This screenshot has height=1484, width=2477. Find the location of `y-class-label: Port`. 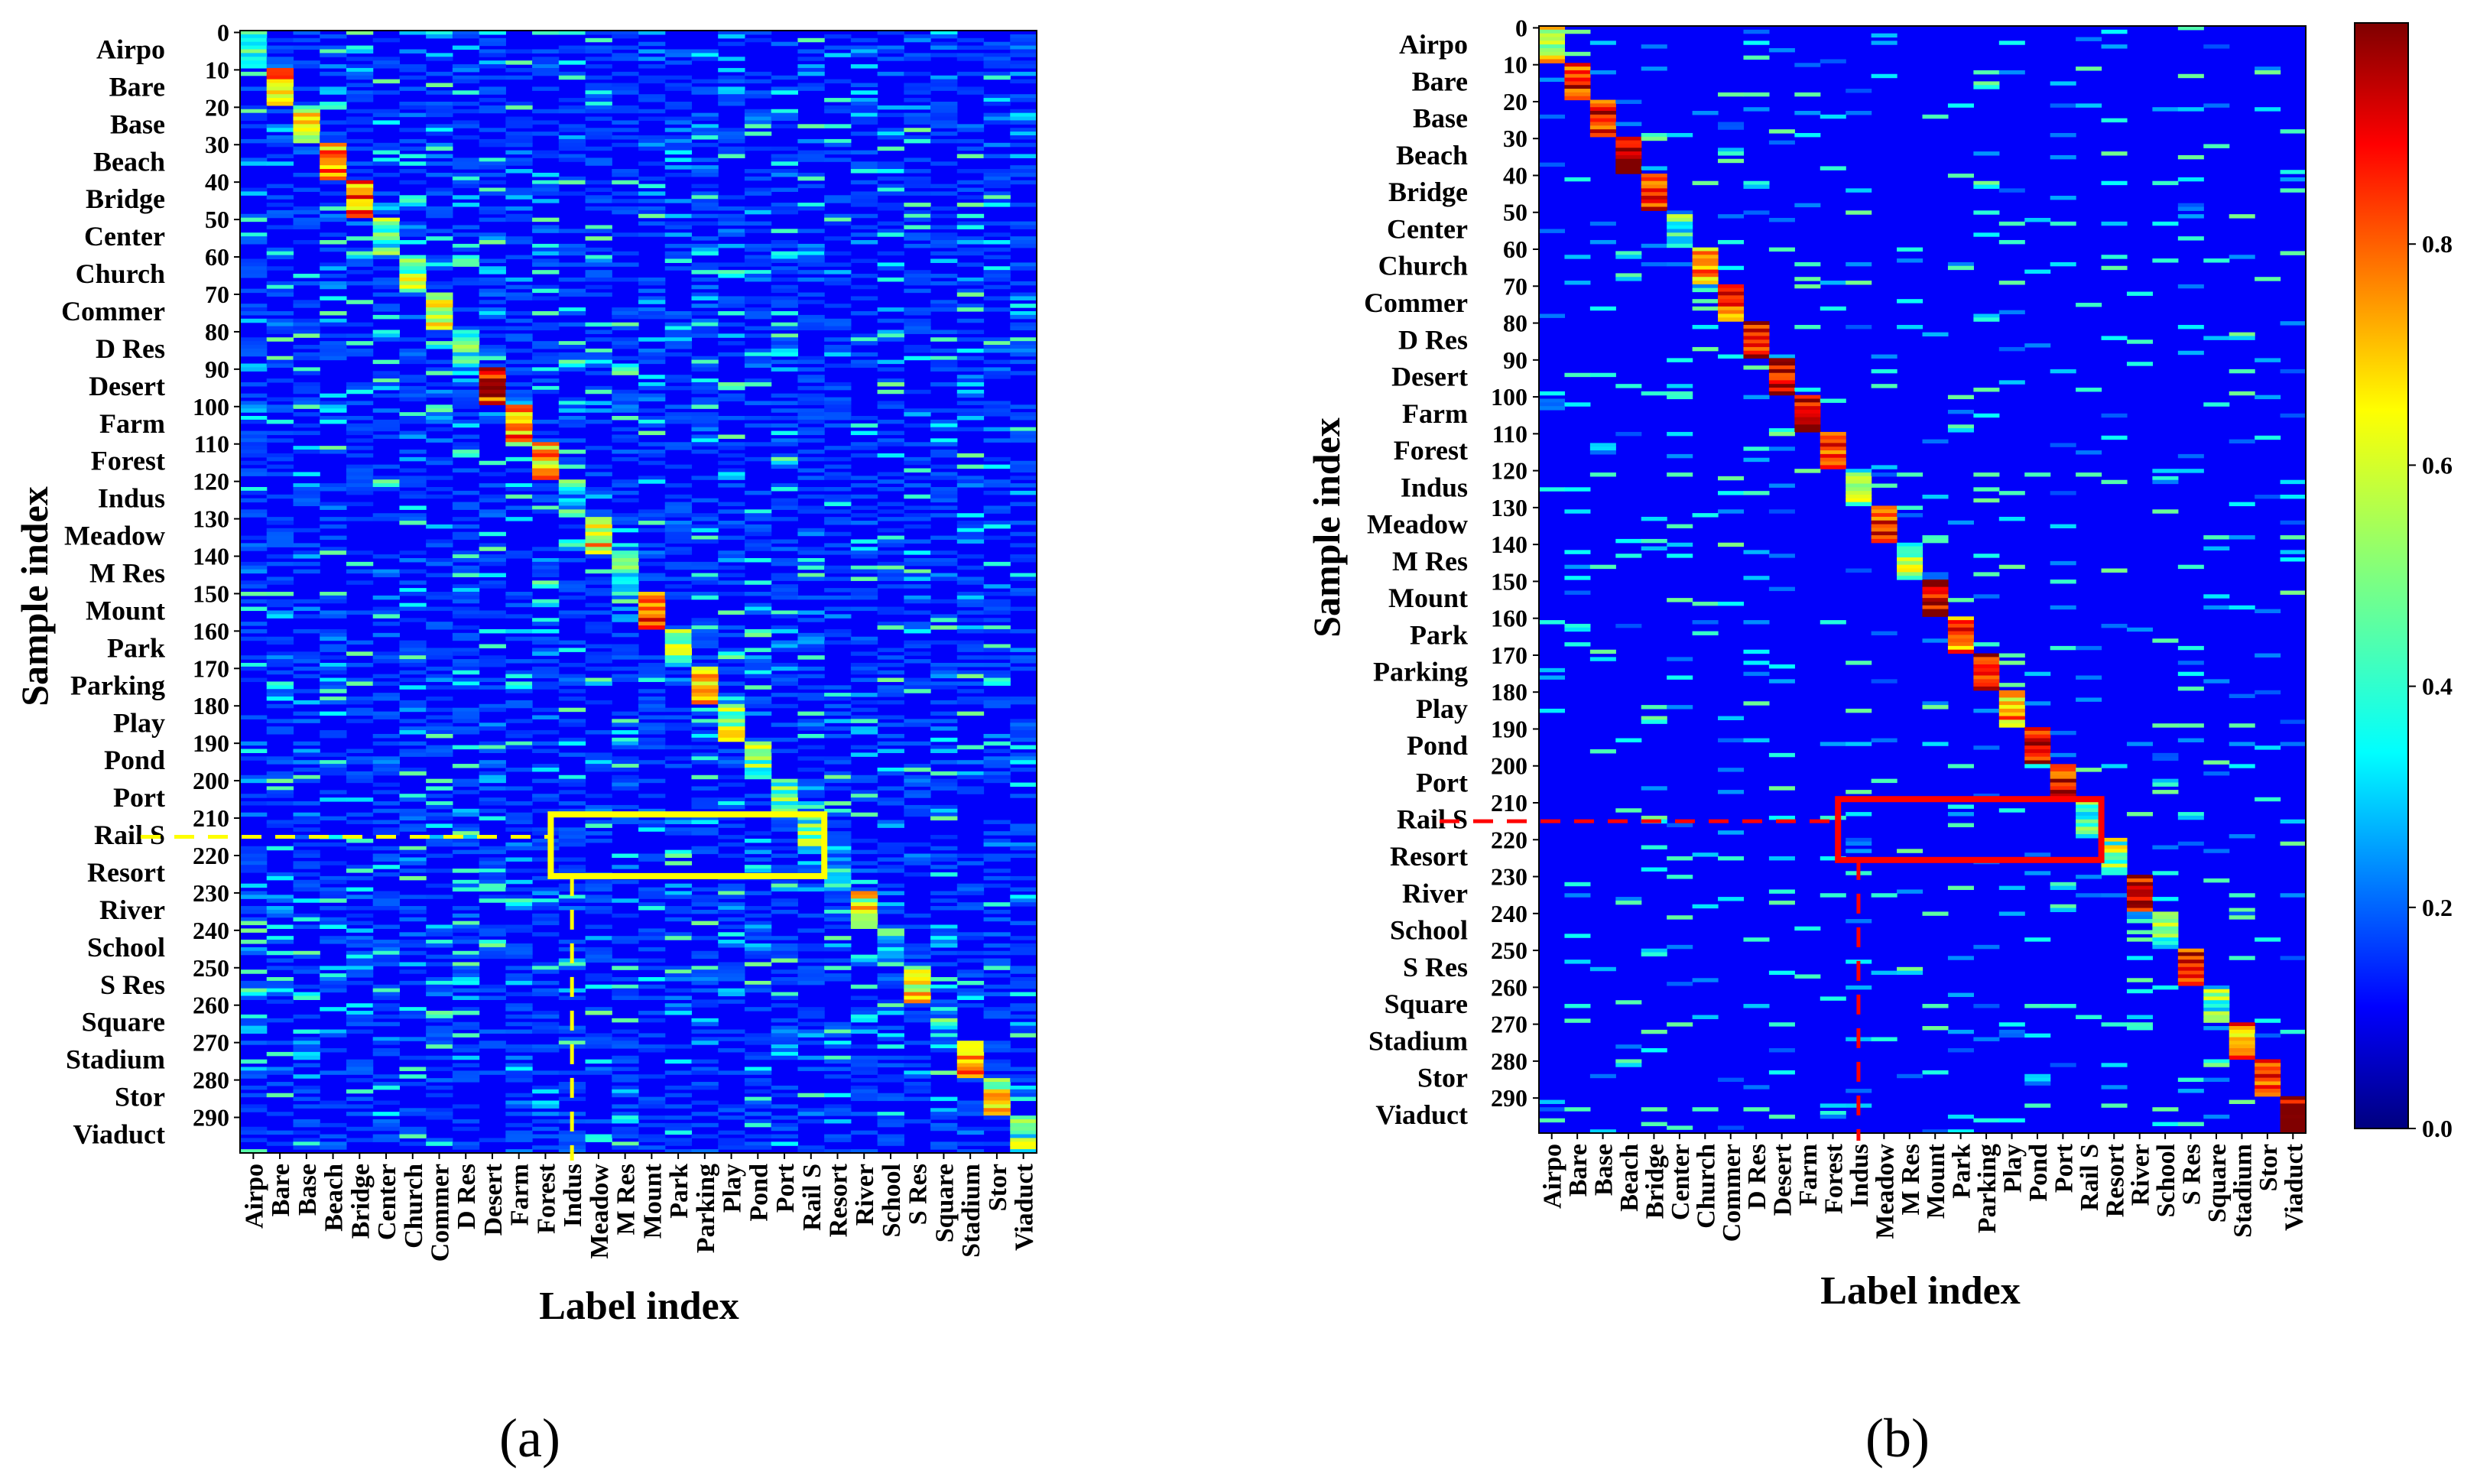

y-class-label: Port is located at coordinates (139, 798).